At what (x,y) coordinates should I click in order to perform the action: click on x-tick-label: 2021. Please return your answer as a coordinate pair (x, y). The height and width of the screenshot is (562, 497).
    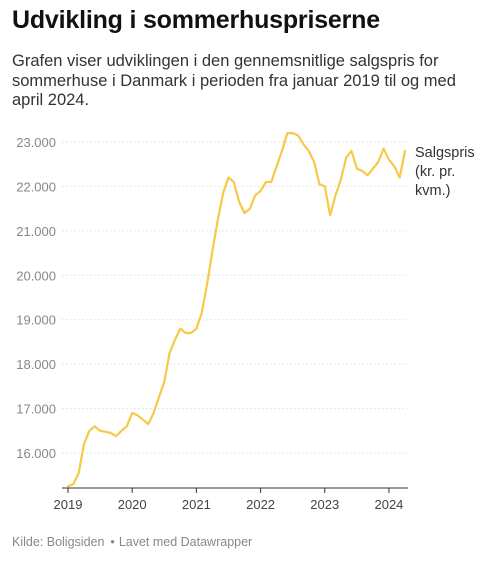
    Looking at the image, I should click on (196, 504).